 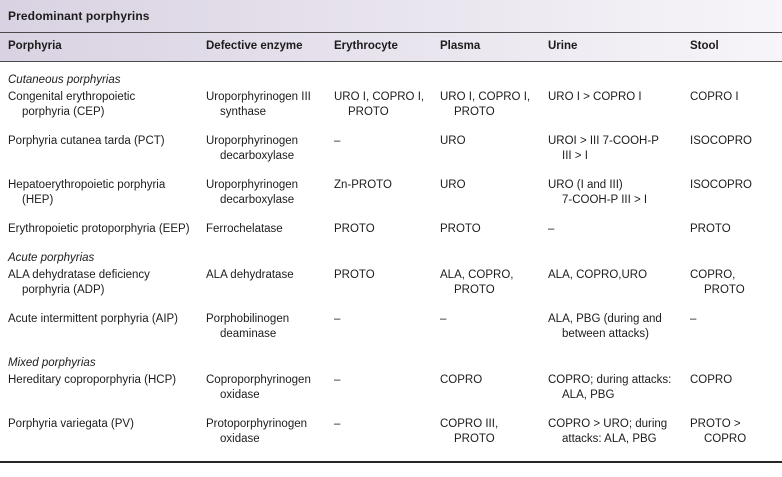 I want to click on column-header-urine: Urine, so click(x=611, y=47).